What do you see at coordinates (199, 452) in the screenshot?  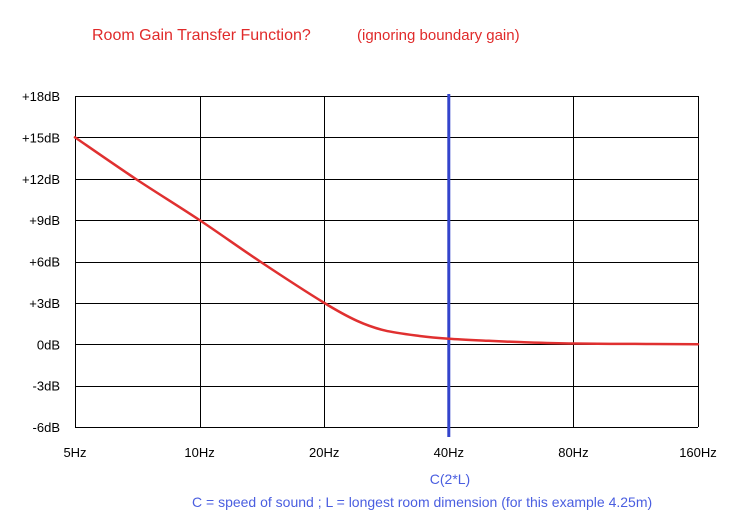 I see `x-tick-label: 10Hz` at bounding box center [199, 452].